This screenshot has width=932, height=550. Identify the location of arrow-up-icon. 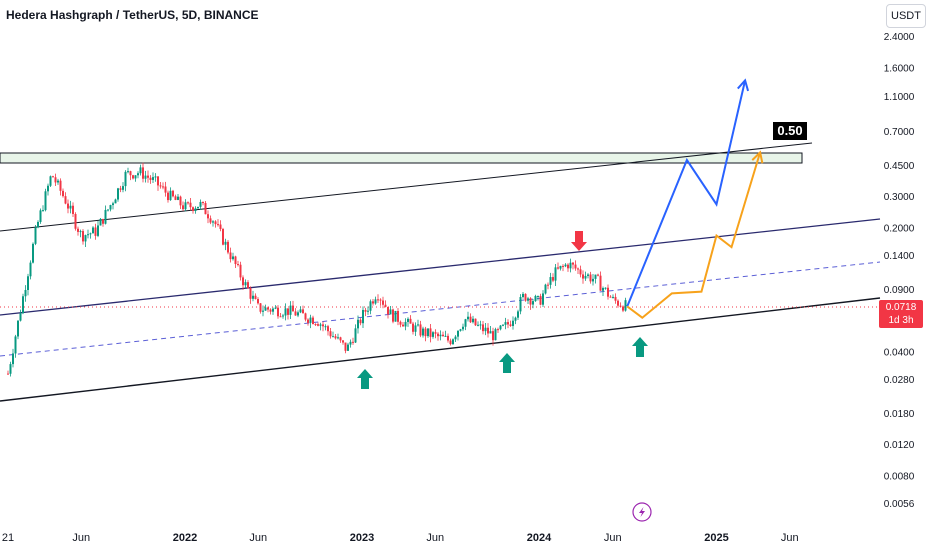
(640, 347).